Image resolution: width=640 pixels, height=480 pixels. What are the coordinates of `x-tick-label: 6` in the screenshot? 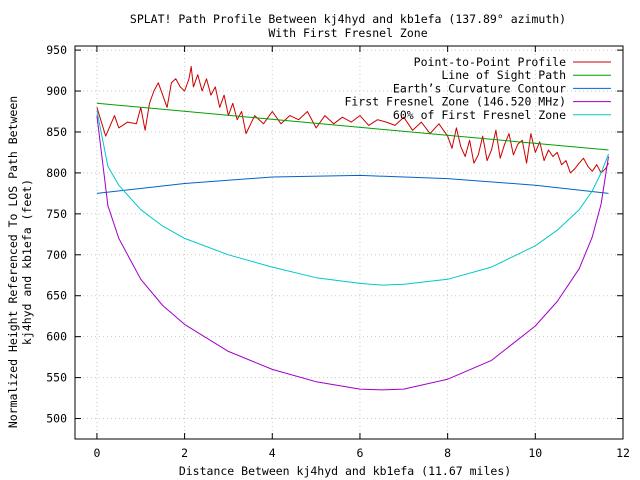 It's located at (359, 453).